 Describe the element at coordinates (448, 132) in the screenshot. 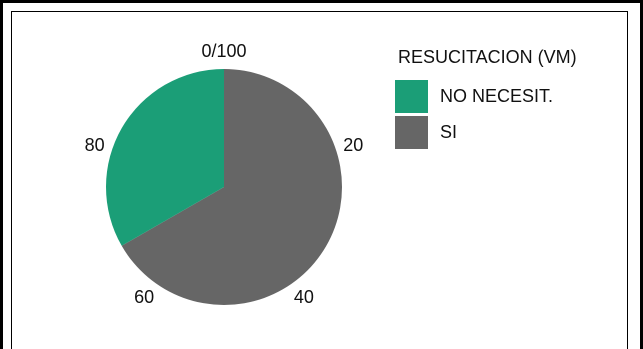

I see `legend-label: SI` at that location.